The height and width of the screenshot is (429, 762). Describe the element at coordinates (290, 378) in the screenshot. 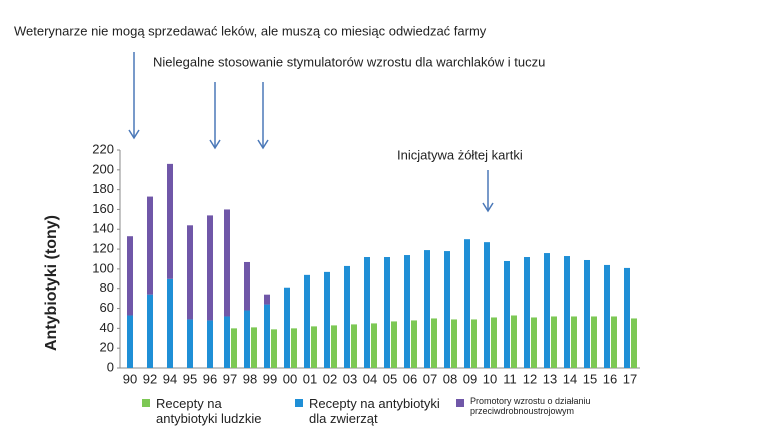

I see `x-tick-label: 00` at that location.